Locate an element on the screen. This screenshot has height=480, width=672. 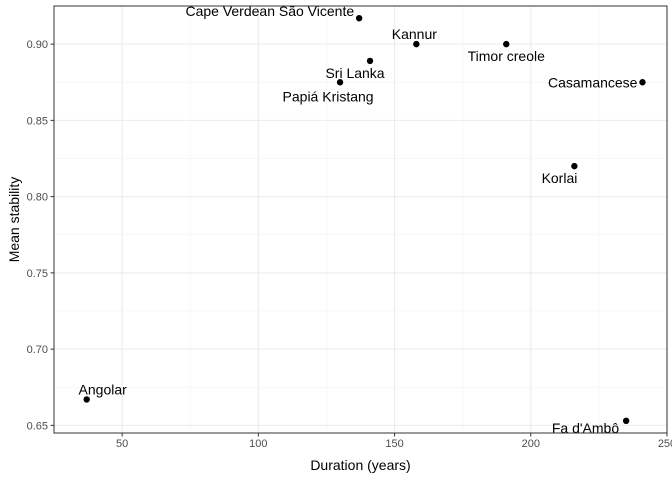
y-tick-label: 0.65 is located at coordinates (37, 426).